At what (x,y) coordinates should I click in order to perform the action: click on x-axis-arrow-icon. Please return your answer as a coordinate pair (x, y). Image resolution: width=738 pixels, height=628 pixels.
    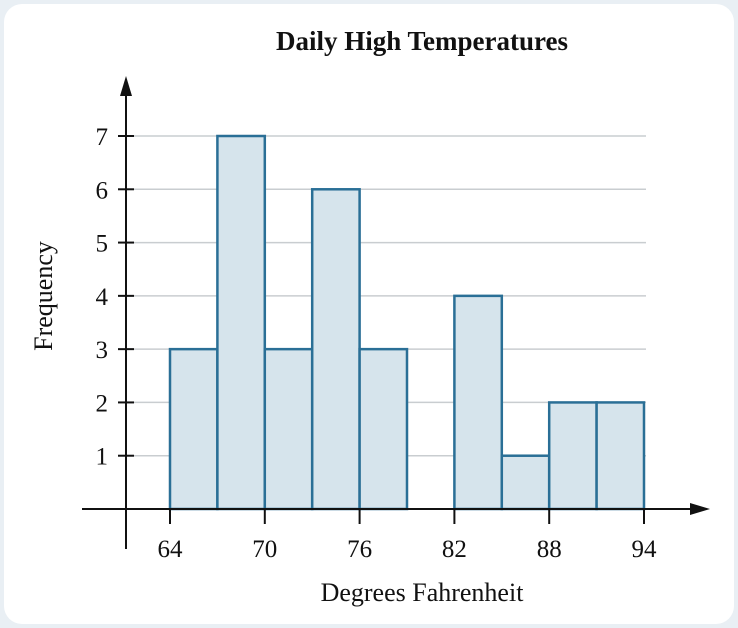
    Looking at the image, I should click on (700, 509).